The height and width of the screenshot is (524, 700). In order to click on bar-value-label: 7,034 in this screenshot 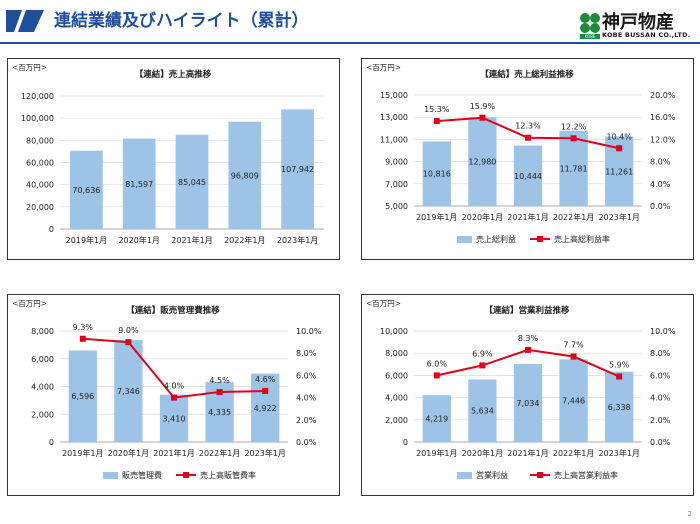, I will do `click(528, 403)`.